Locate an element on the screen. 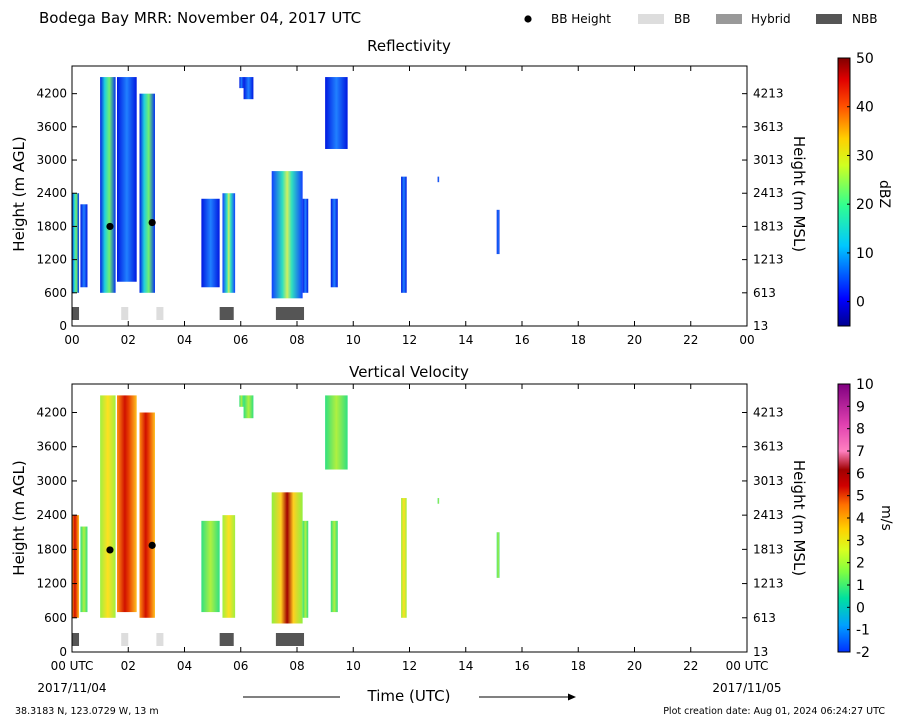 The image size is (900, 725). reflectivity-y-tick-label-3: 1800 is located at coordinates (51, 226).